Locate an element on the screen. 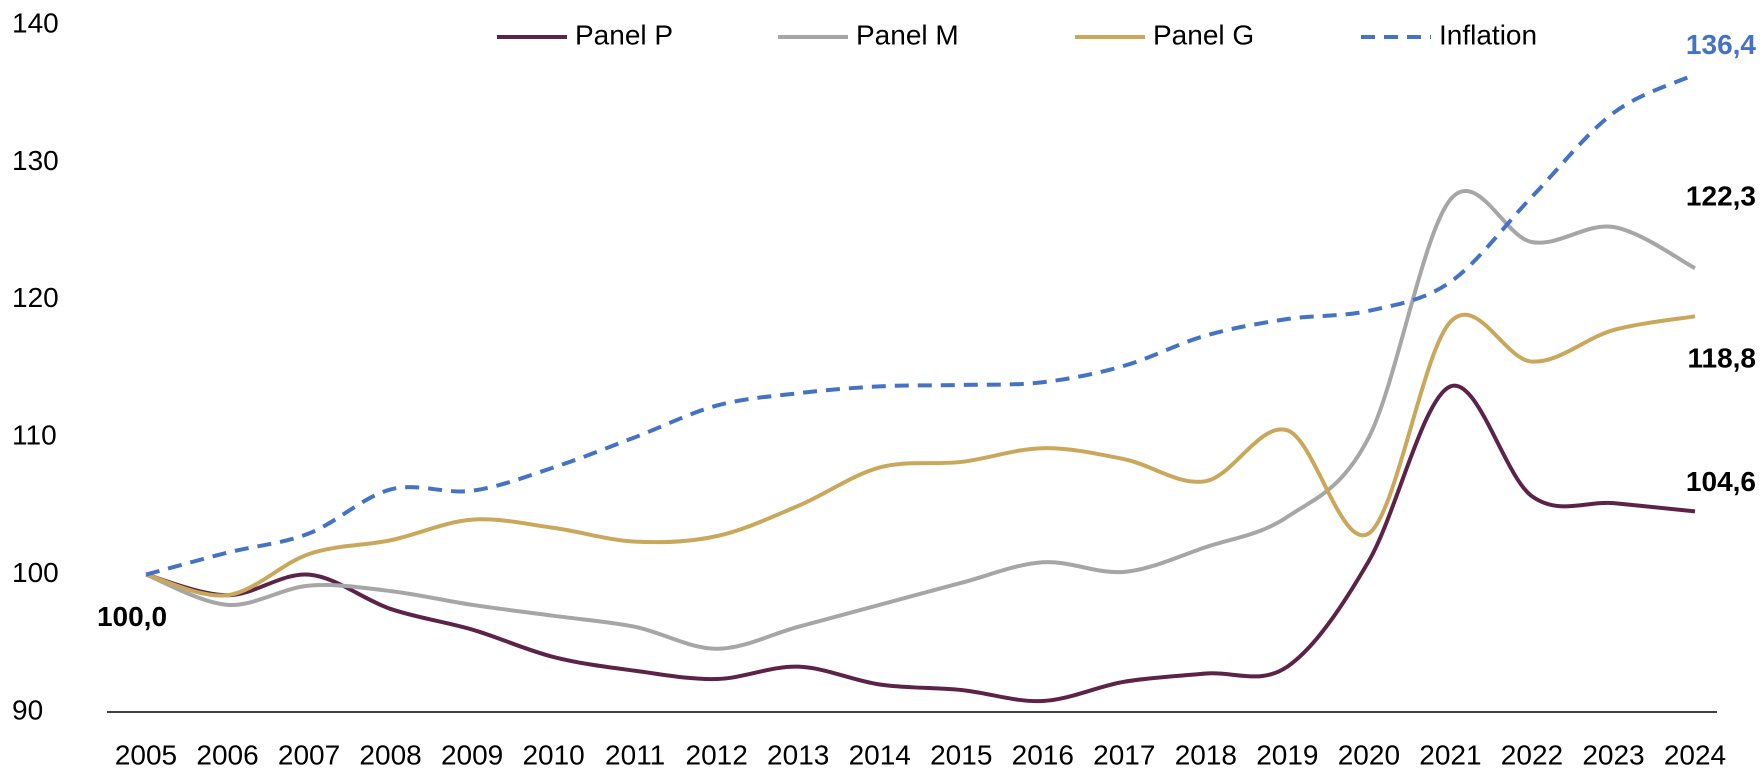  legend-label: Panel P is located at coordinates (624, 34).